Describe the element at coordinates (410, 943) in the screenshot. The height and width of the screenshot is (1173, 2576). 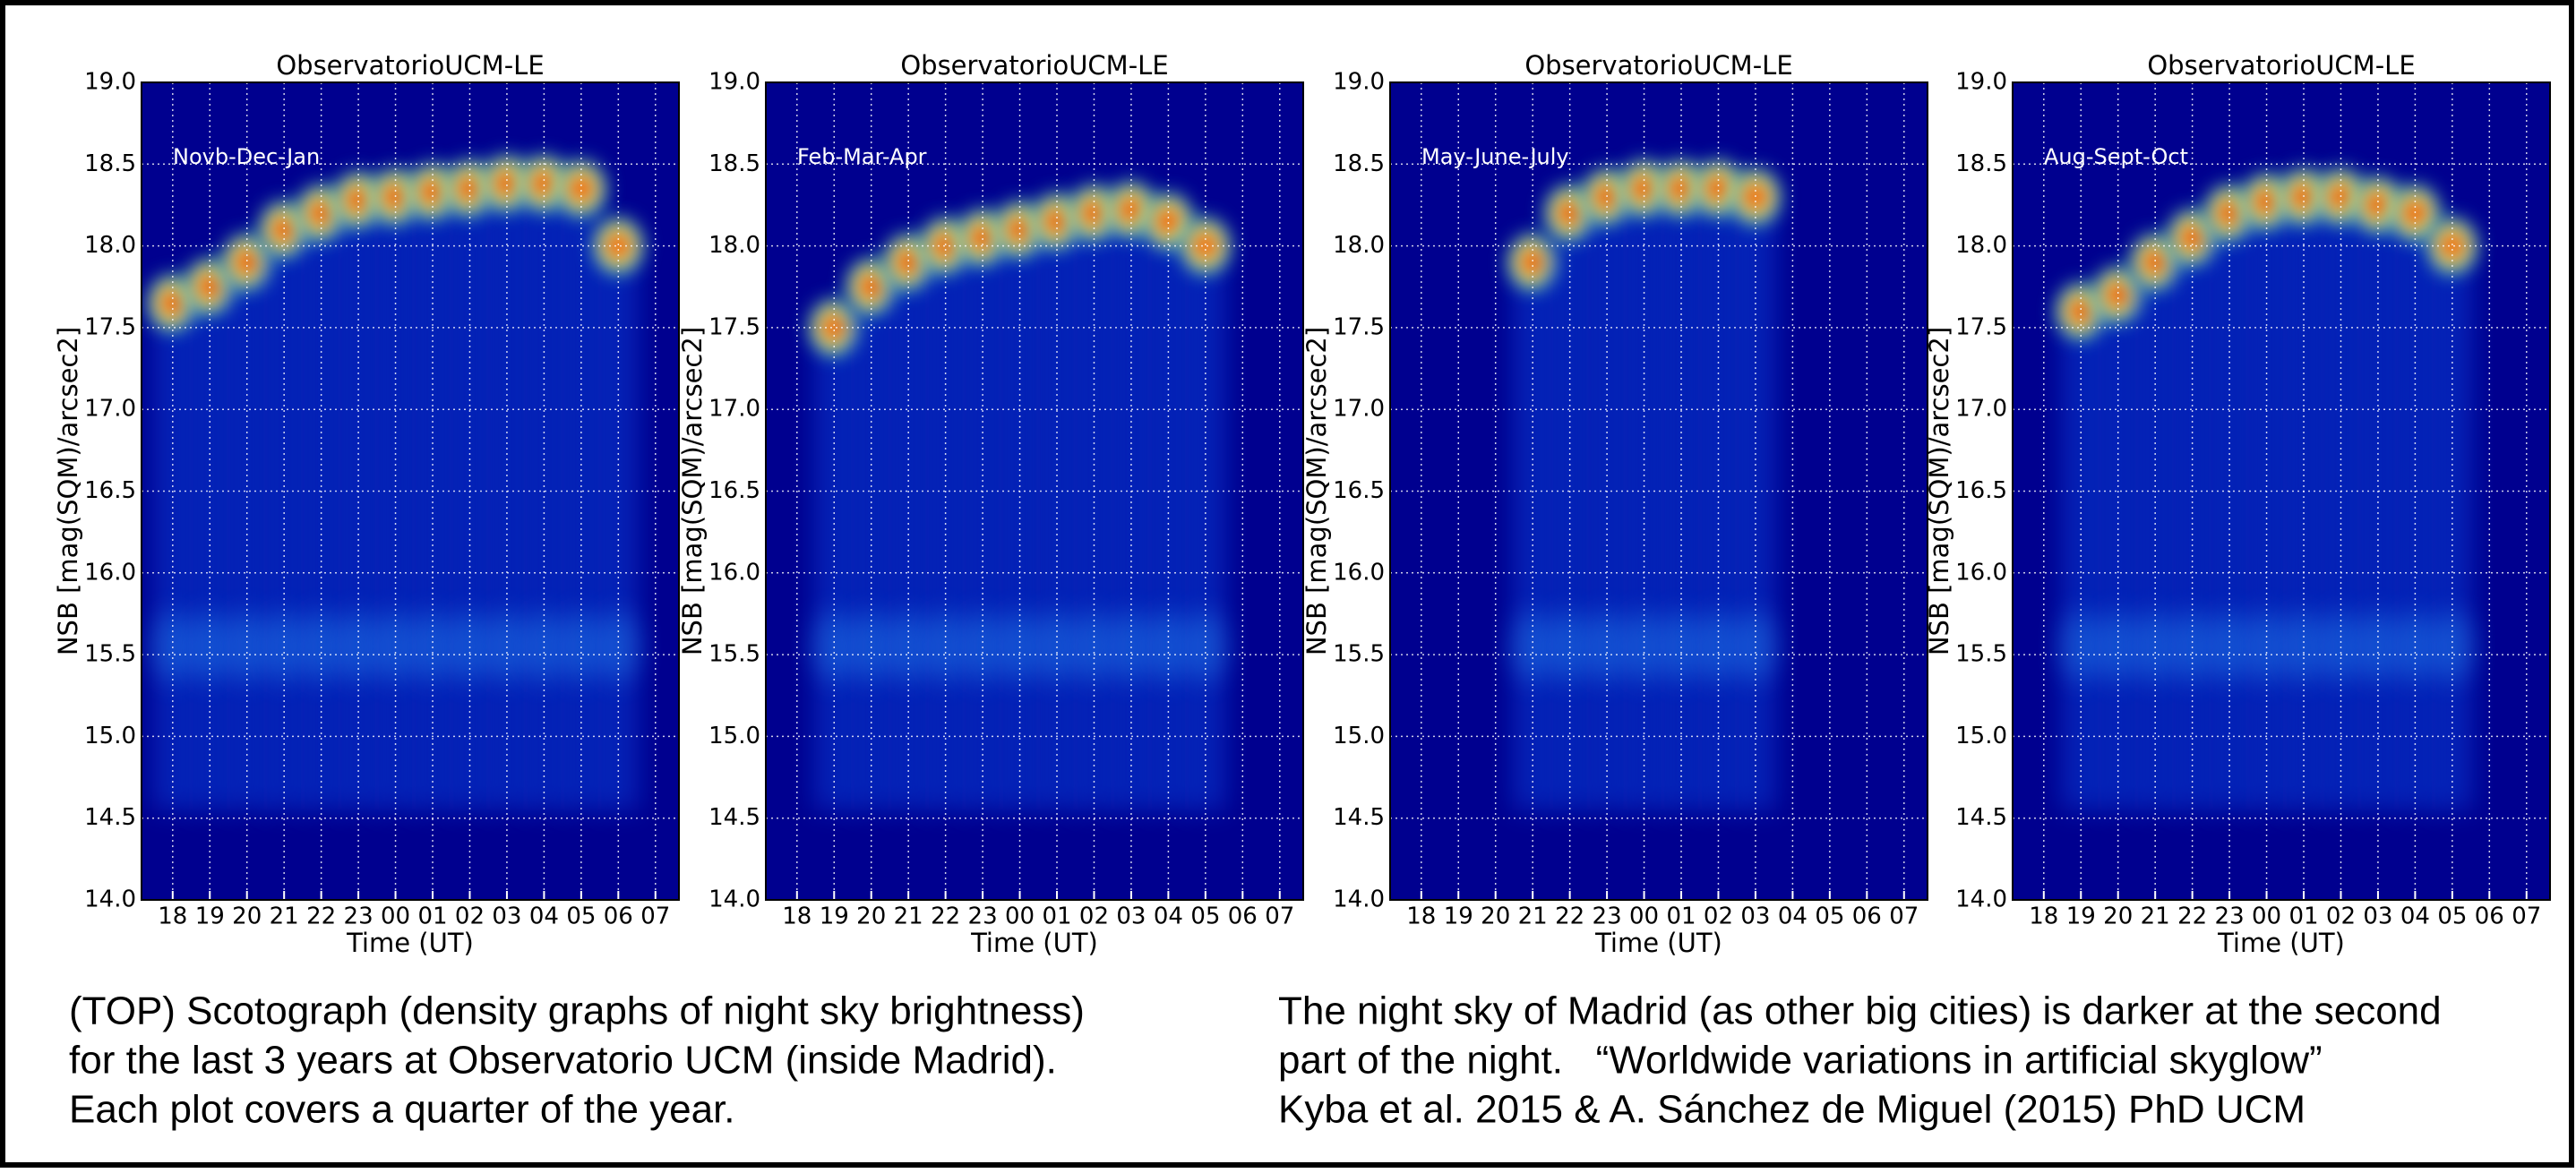
I see `x-axis-label: Time (UT)` at that location.